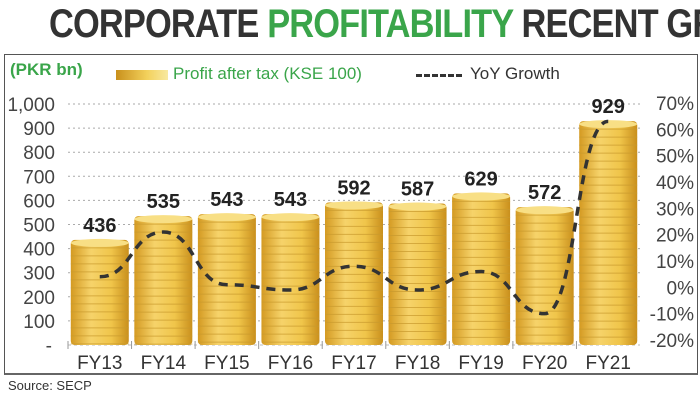 The image size is (700, 400). I want to click on bar-value-label: 572, so click(544, 193).